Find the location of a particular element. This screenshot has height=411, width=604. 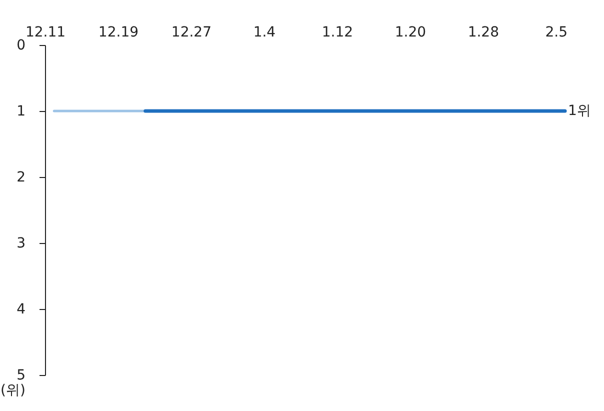

x-tick-label: 1.4 is located at coordinates (264, 32).